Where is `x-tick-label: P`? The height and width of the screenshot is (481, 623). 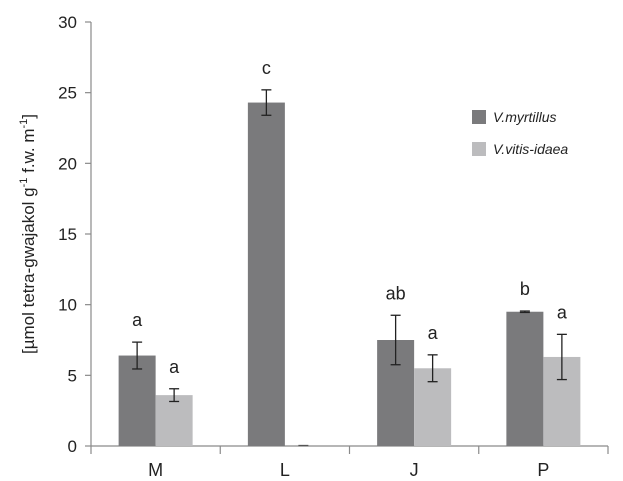 x-tick-label: P is located at coordinates (543, 470).